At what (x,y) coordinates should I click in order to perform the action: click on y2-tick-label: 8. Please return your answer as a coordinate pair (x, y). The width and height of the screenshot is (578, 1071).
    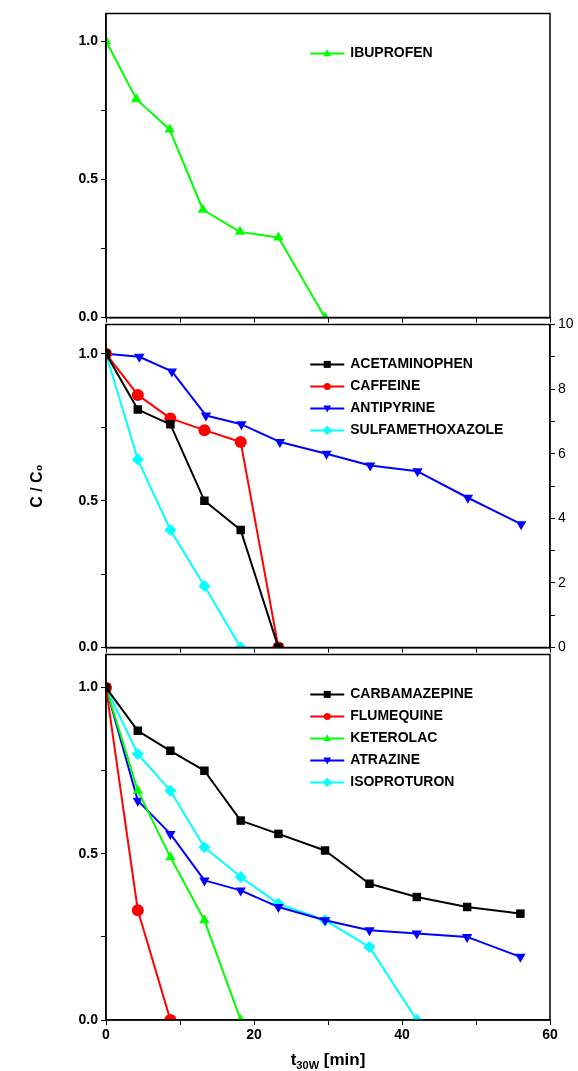
    Looking at the image, I should click on (562, 387).